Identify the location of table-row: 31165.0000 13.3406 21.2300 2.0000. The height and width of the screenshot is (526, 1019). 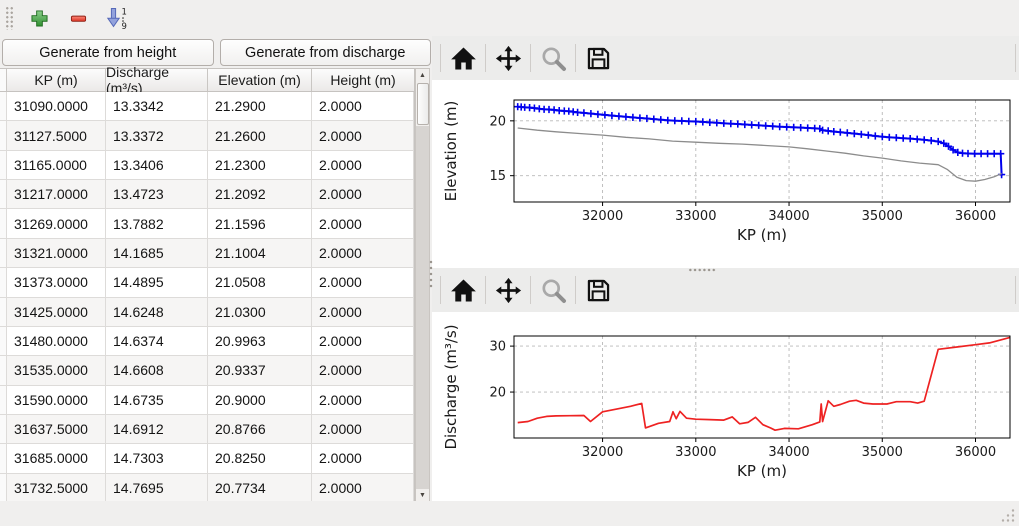
(207, 165).